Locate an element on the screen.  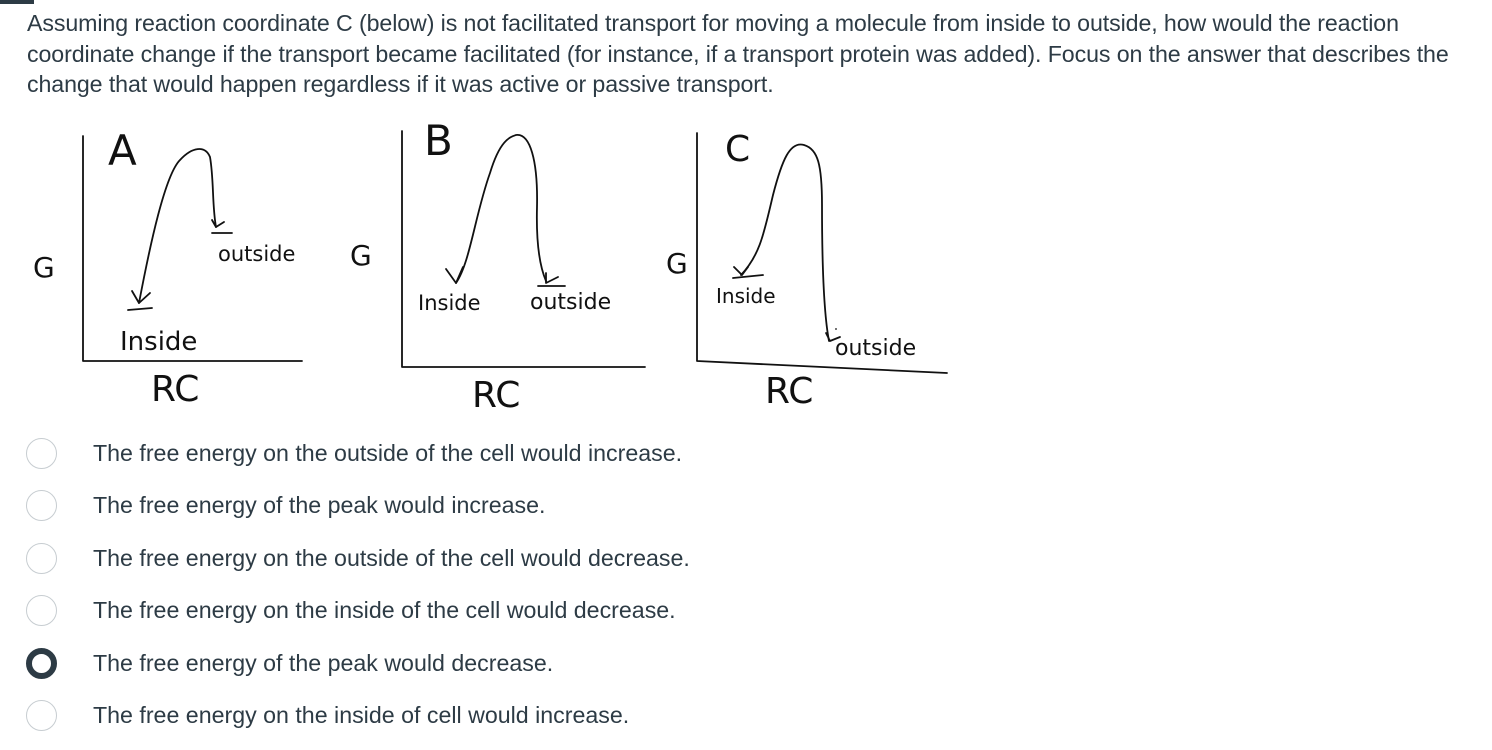
top-accent-bar is located at coordinates (17, 2).